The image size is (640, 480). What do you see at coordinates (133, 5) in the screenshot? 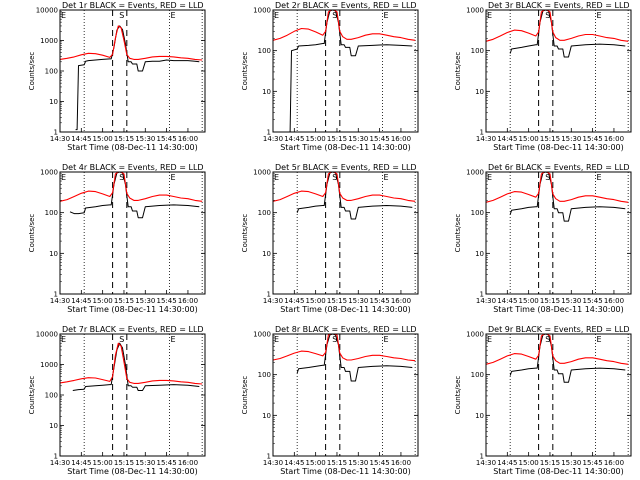
I see `panel-title: Det 1r BLACK = Events, RED = LLD` at bounding box center [133, 5].